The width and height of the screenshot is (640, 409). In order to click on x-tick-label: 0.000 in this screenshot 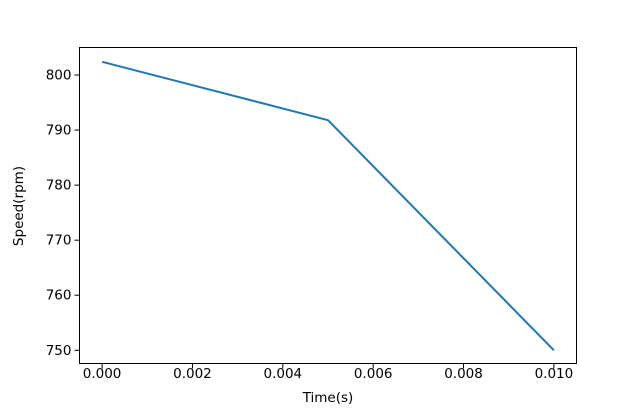, I will do `click(102, 374)`.